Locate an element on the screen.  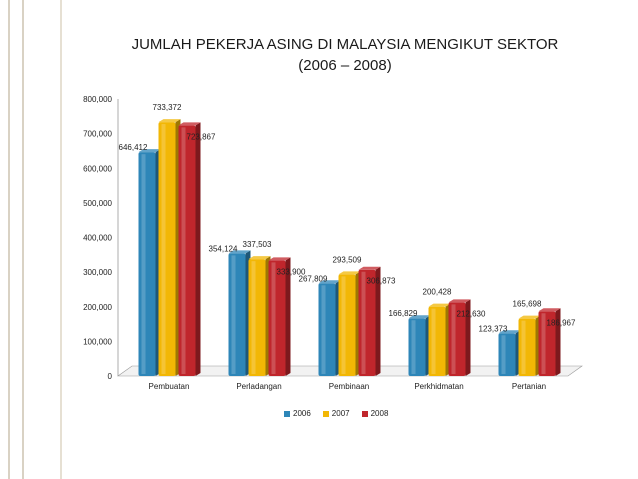
data-label: 166,829 is located at coordinates (403, 313).